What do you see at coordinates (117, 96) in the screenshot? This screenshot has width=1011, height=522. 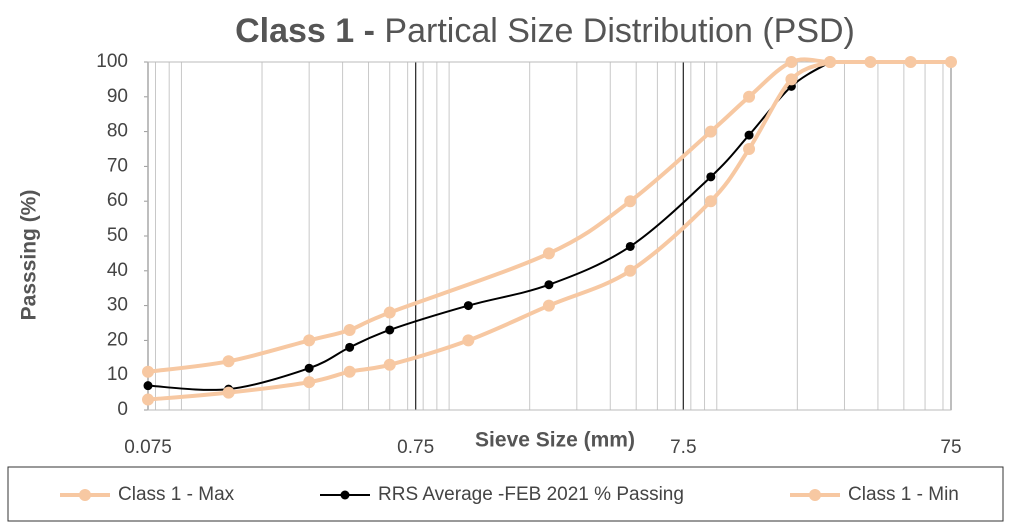 I see `y-tick-label: 90` at bounding box center [117, 96].